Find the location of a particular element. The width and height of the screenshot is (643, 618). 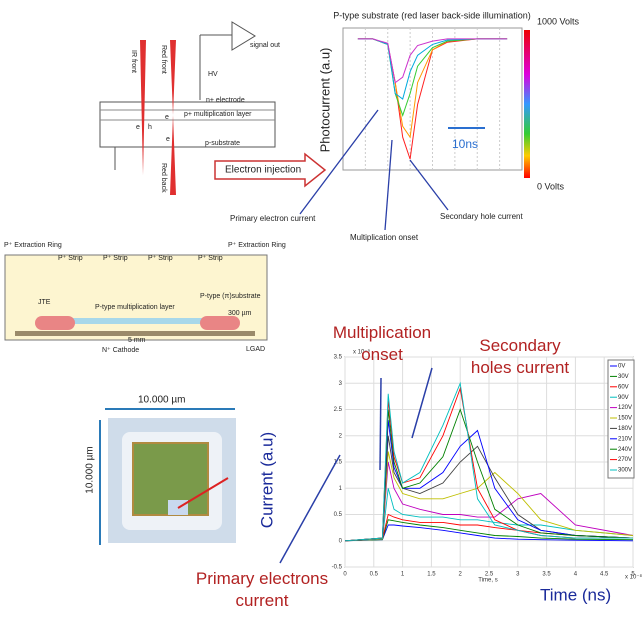

arrow is located at coordinates (270, 170).